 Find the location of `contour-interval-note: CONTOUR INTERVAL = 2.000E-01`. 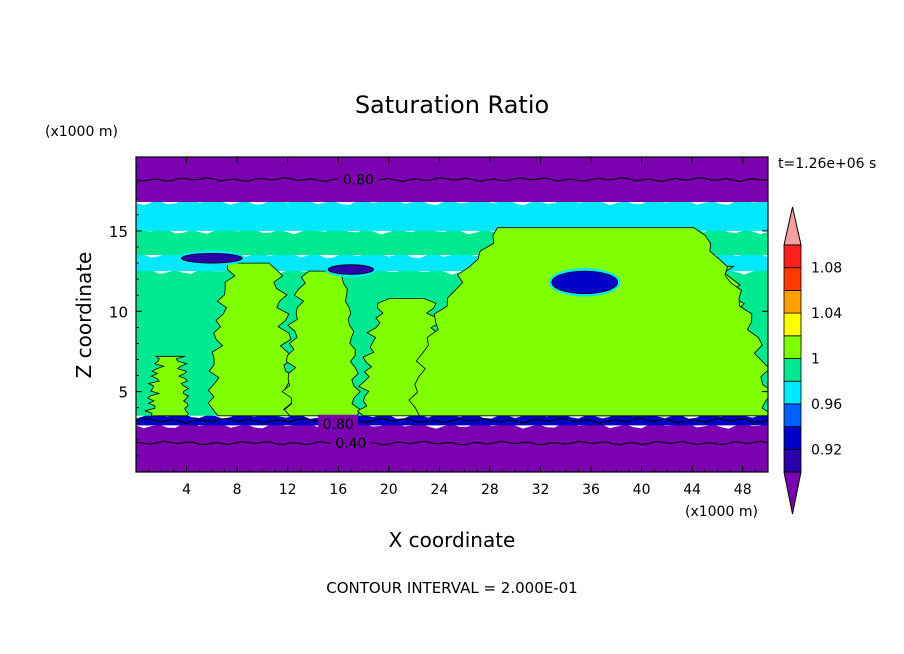

contour-interval-note: CONTOUR INTERVAL = 2.000E-01 is located at coordinates (451, 588).